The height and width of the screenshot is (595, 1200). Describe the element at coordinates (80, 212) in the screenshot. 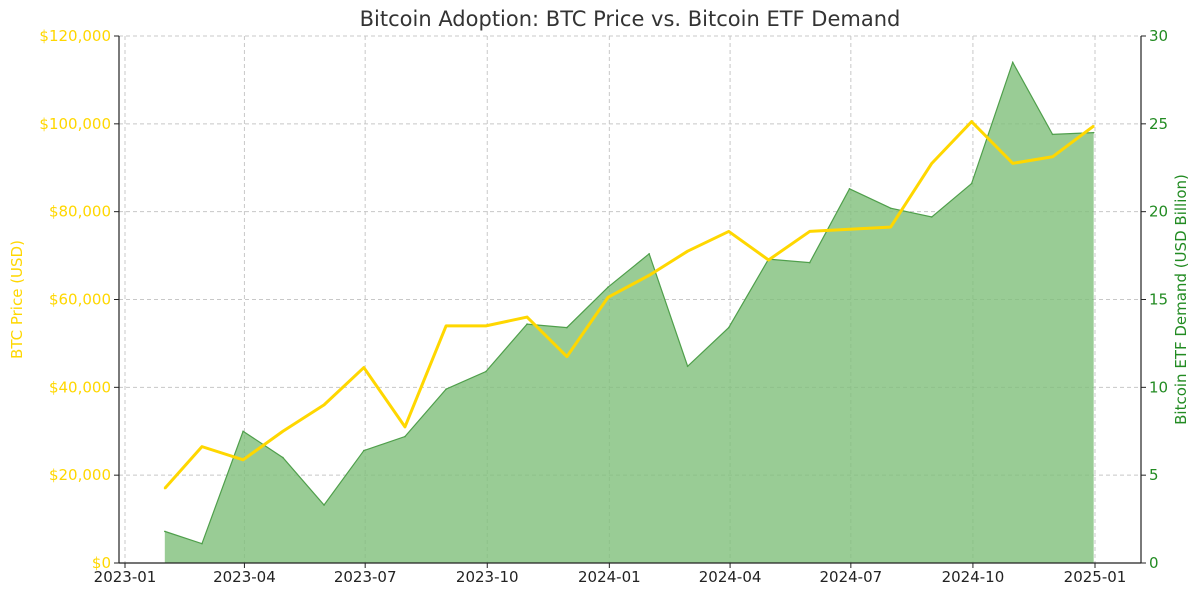

I see `left-tick-label: $80,000` at that location.